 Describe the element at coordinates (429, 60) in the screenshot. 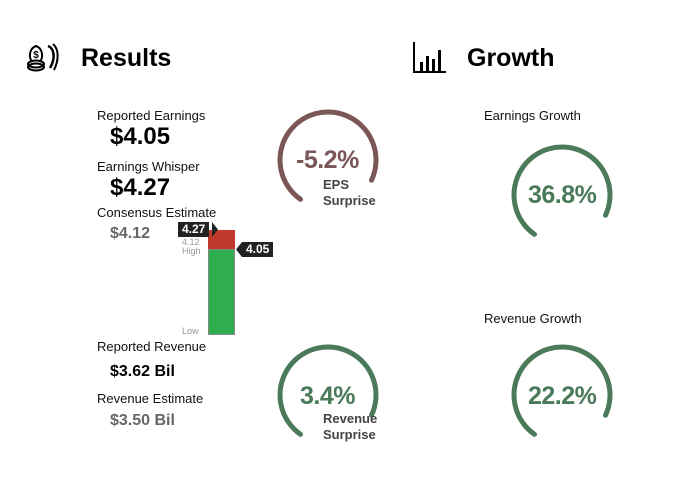

I see `bar-chart-icon` at that location.